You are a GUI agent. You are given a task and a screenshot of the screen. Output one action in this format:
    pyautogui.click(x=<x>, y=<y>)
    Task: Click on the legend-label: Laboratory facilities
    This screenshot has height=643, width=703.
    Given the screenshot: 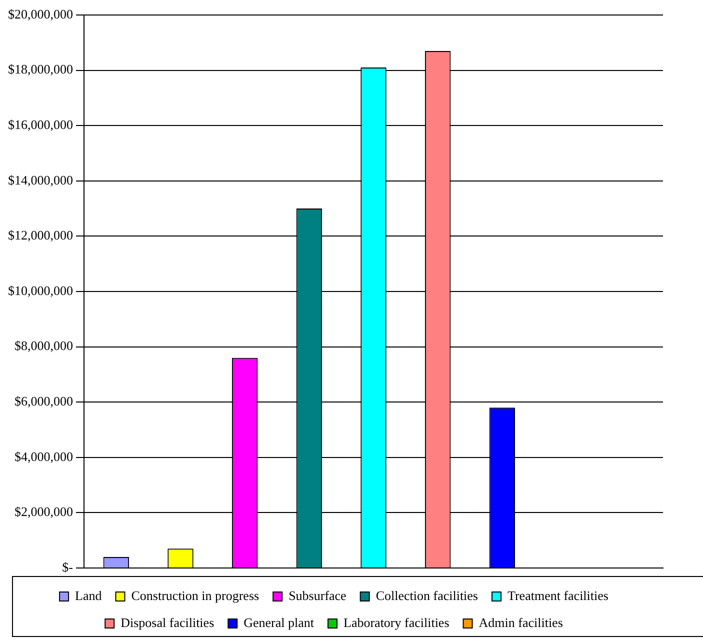 What is the action you would take?
    pyautogui.click(x=397, y=622)
    